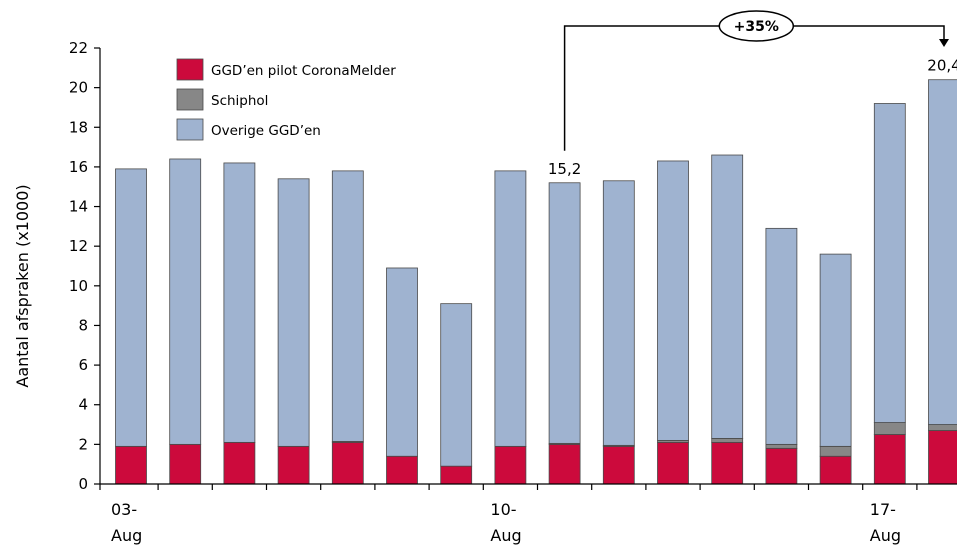  I want to click on y-tick-label: 6, so click(83, 365).